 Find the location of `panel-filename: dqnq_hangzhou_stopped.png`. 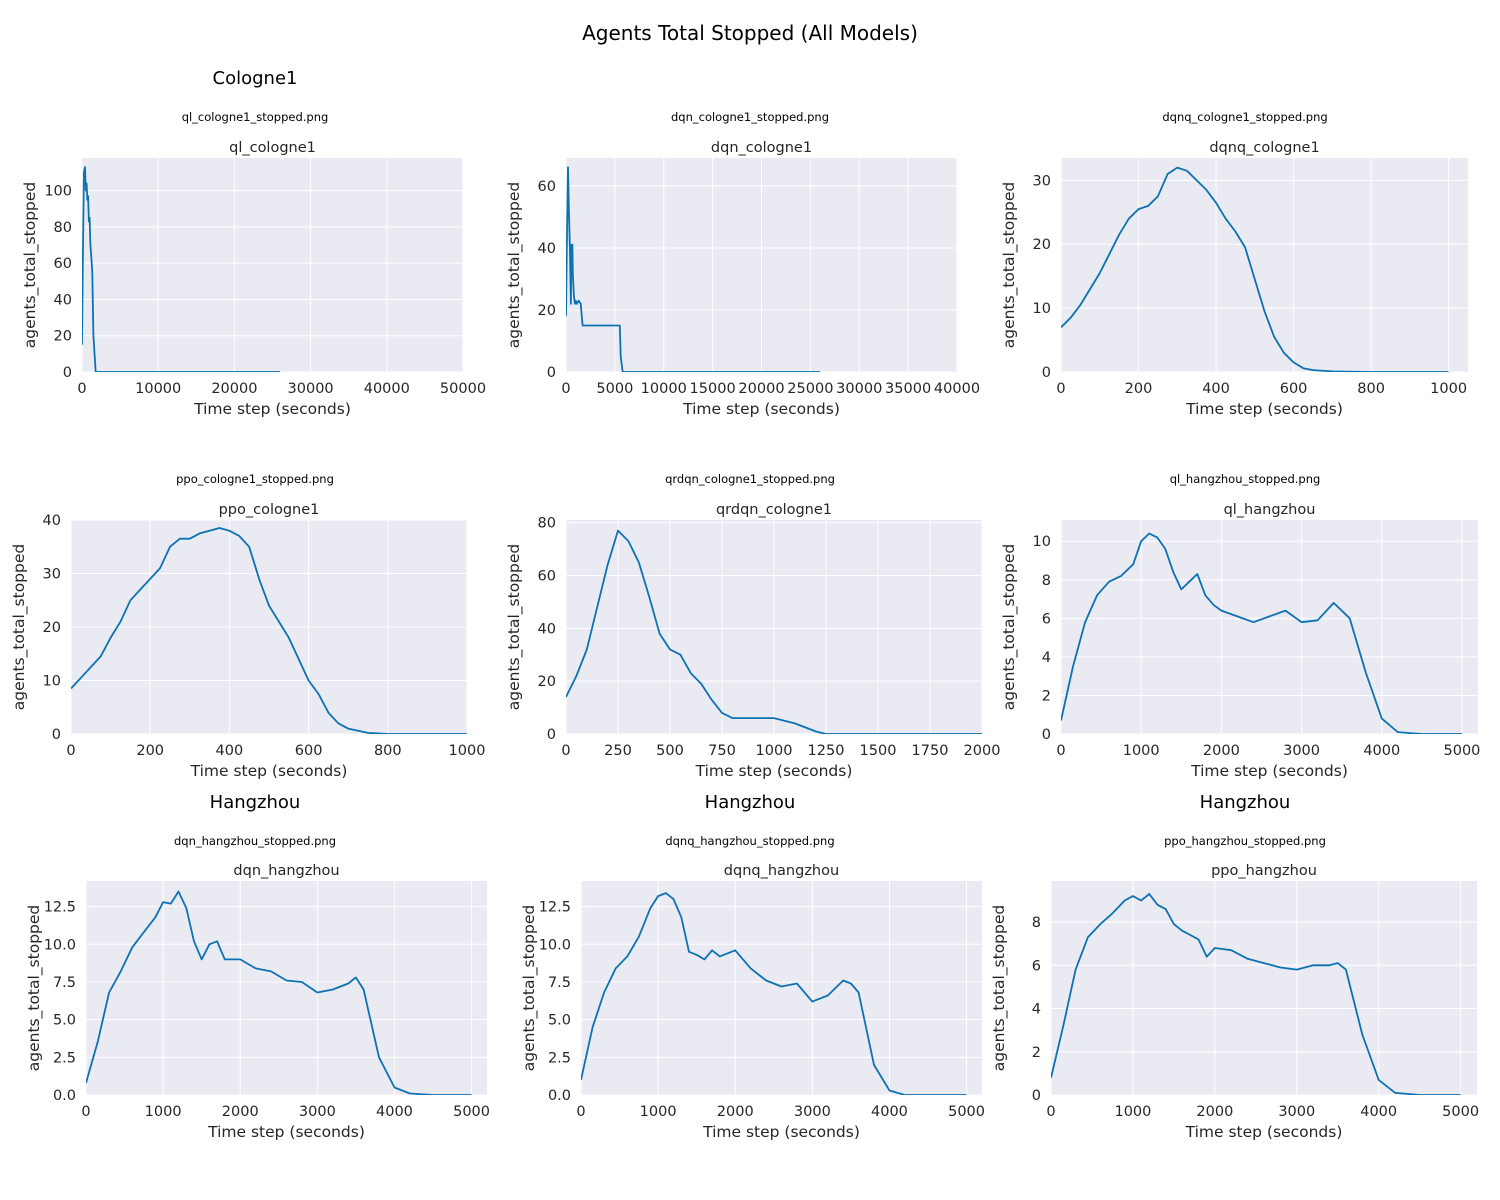

panel-filename: dqnq_hangzhou_stopped.png is located at coordinates (749, 841).